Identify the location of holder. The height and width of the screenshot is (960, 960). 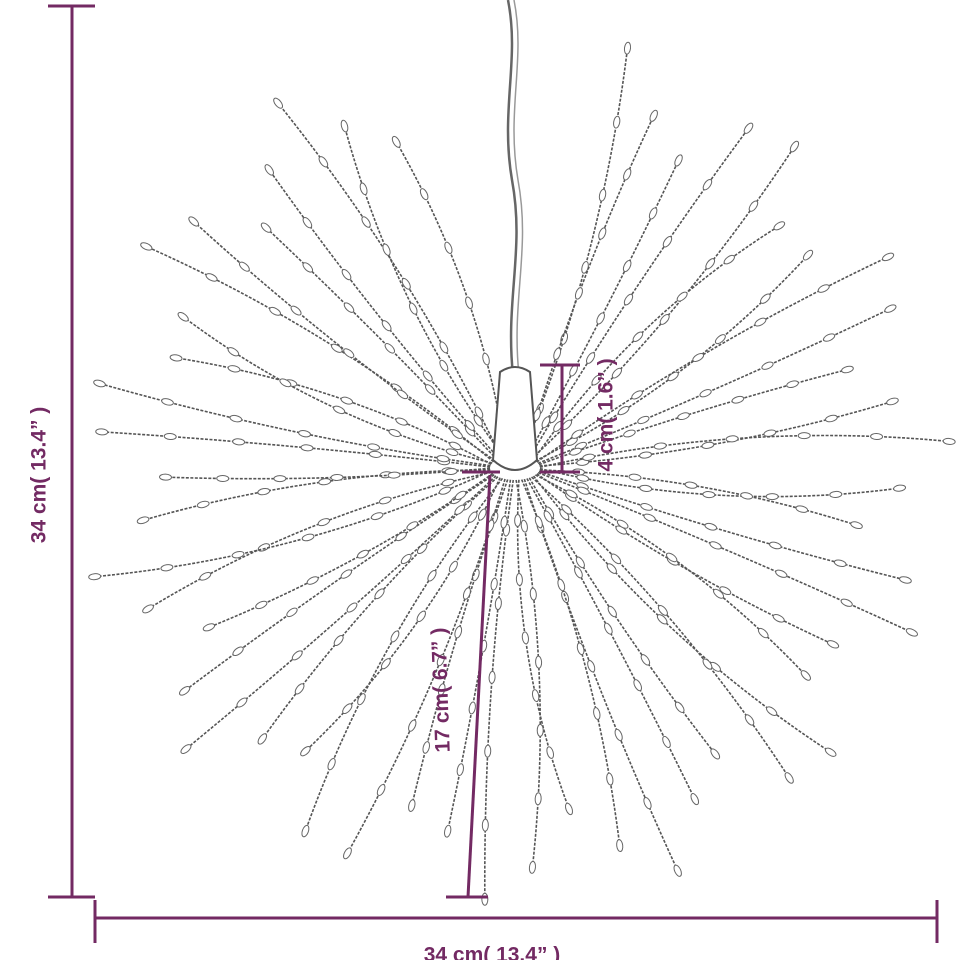
(515, 418).